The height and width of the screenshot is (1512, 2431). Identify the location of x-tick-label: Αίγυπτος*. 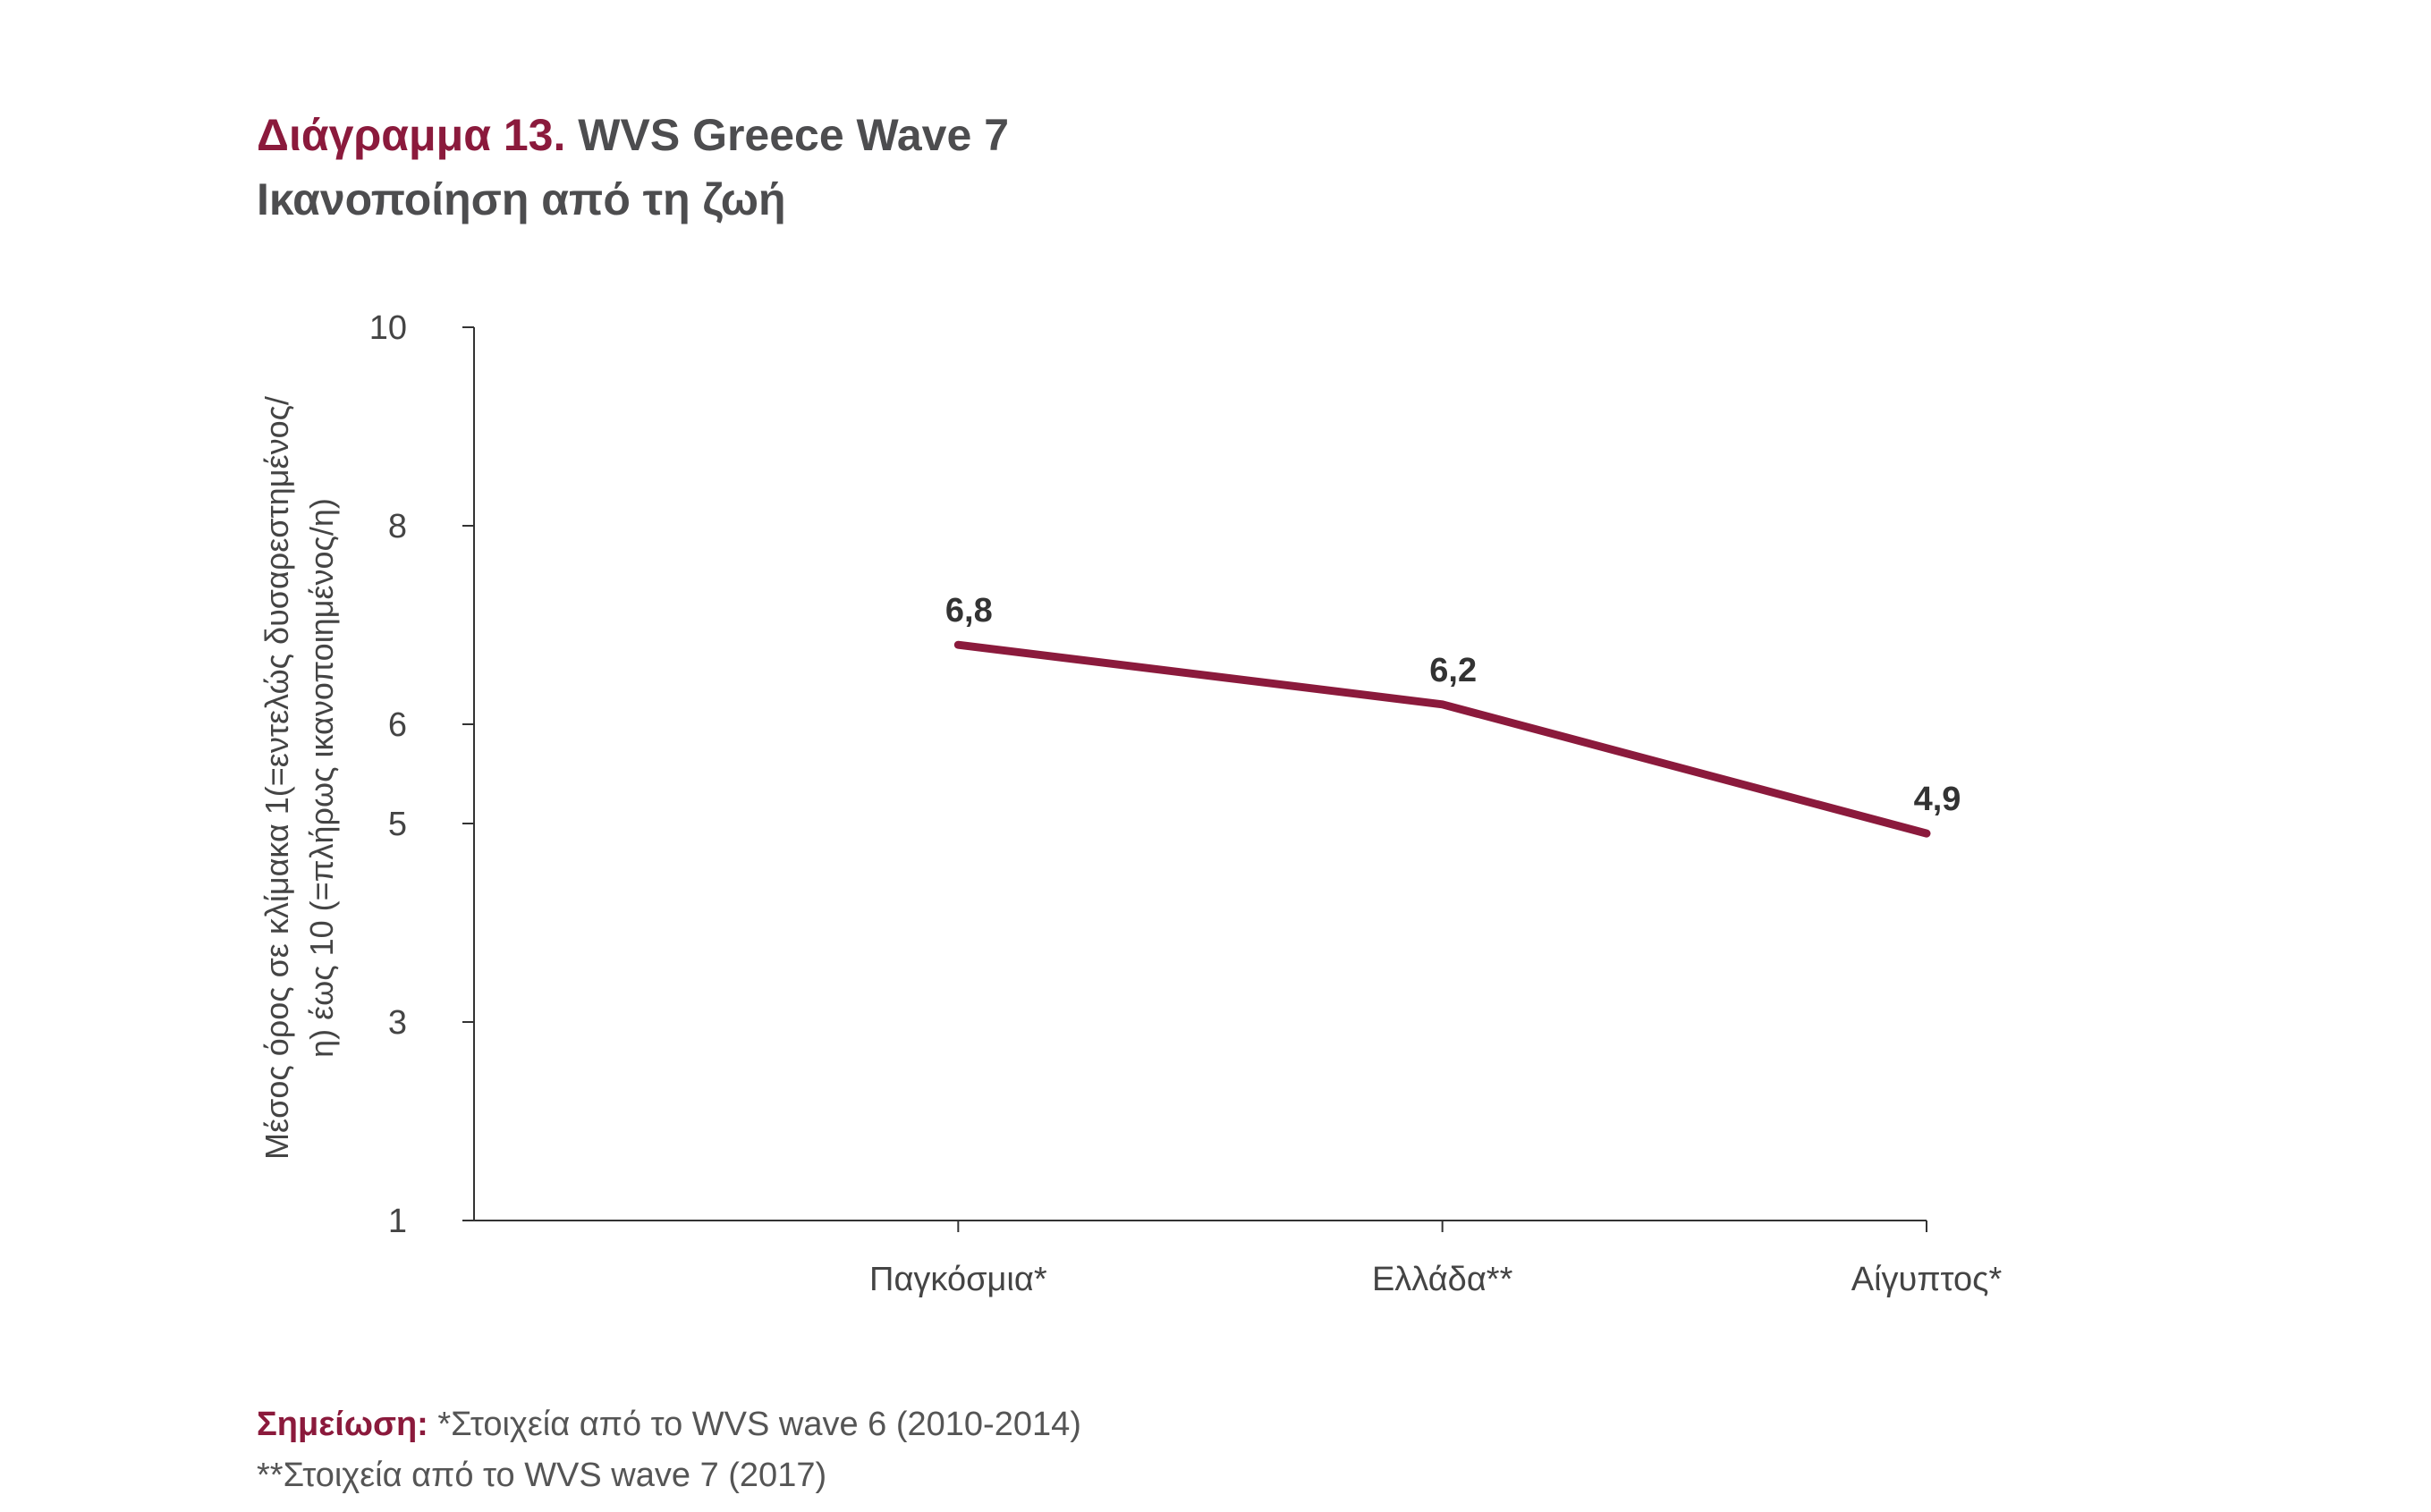
(1927, 1280).